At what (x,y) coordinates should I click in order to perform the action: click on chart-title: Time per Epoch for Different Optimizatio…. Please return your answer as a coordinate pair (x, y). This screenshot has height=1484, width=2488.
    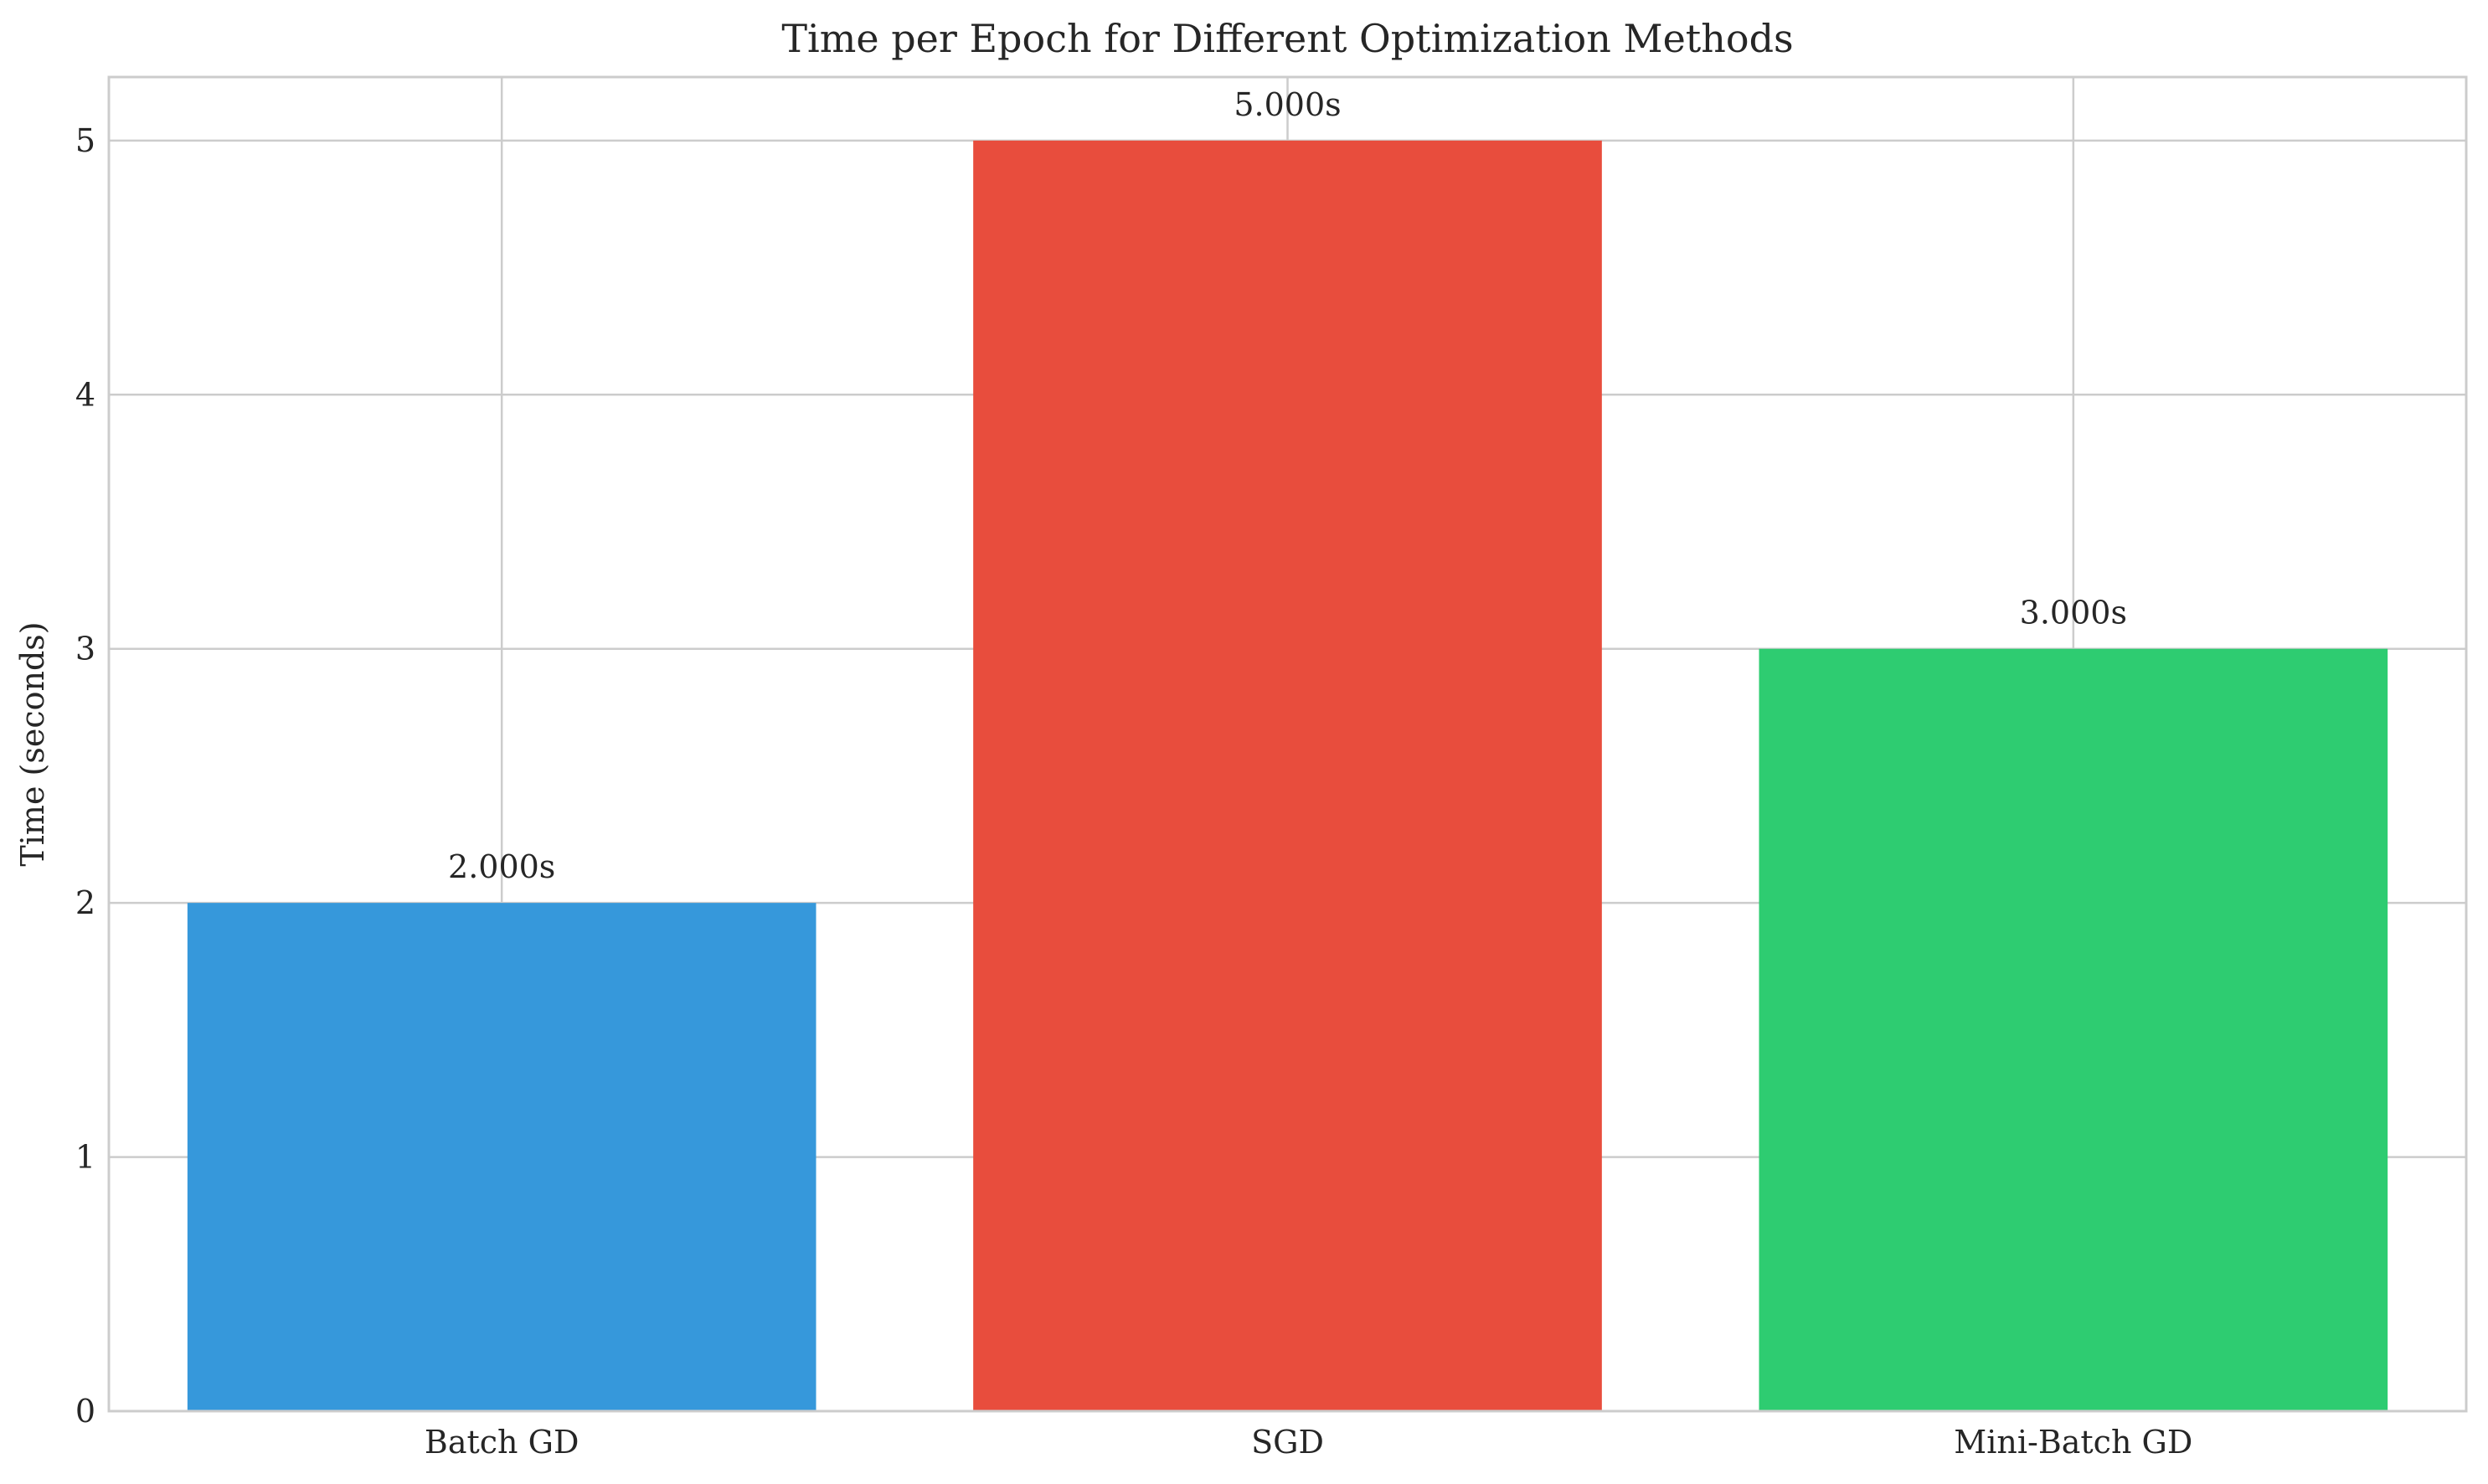
    Looking at the image, I should click on (1287, 38).